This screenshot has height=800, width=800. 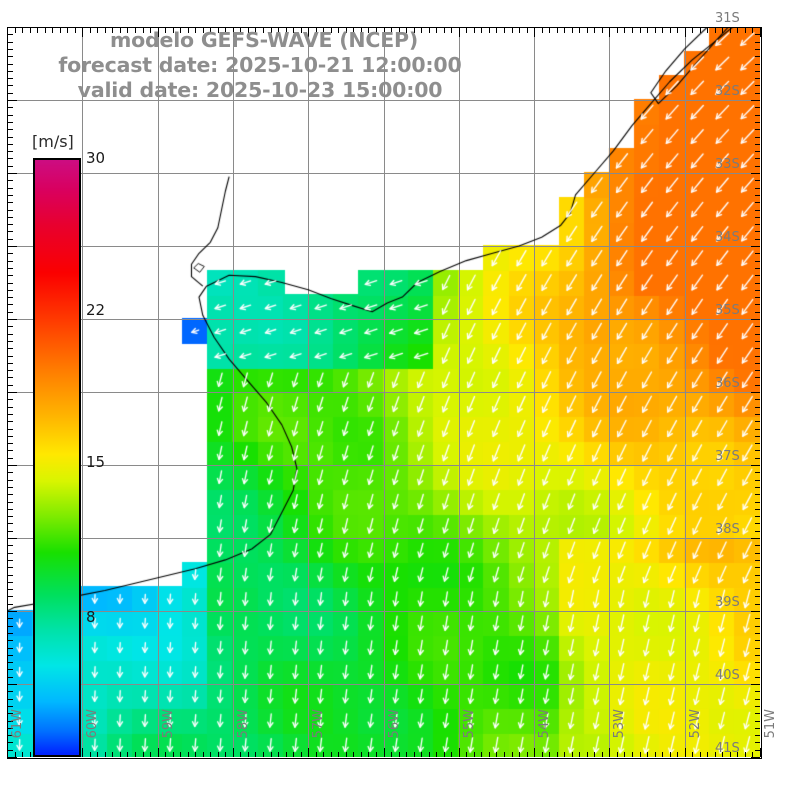 What do you see at coordinates (727, 237) in the screenshot?
I see `latitude-label: 34S` at bounding box center [727, 237].